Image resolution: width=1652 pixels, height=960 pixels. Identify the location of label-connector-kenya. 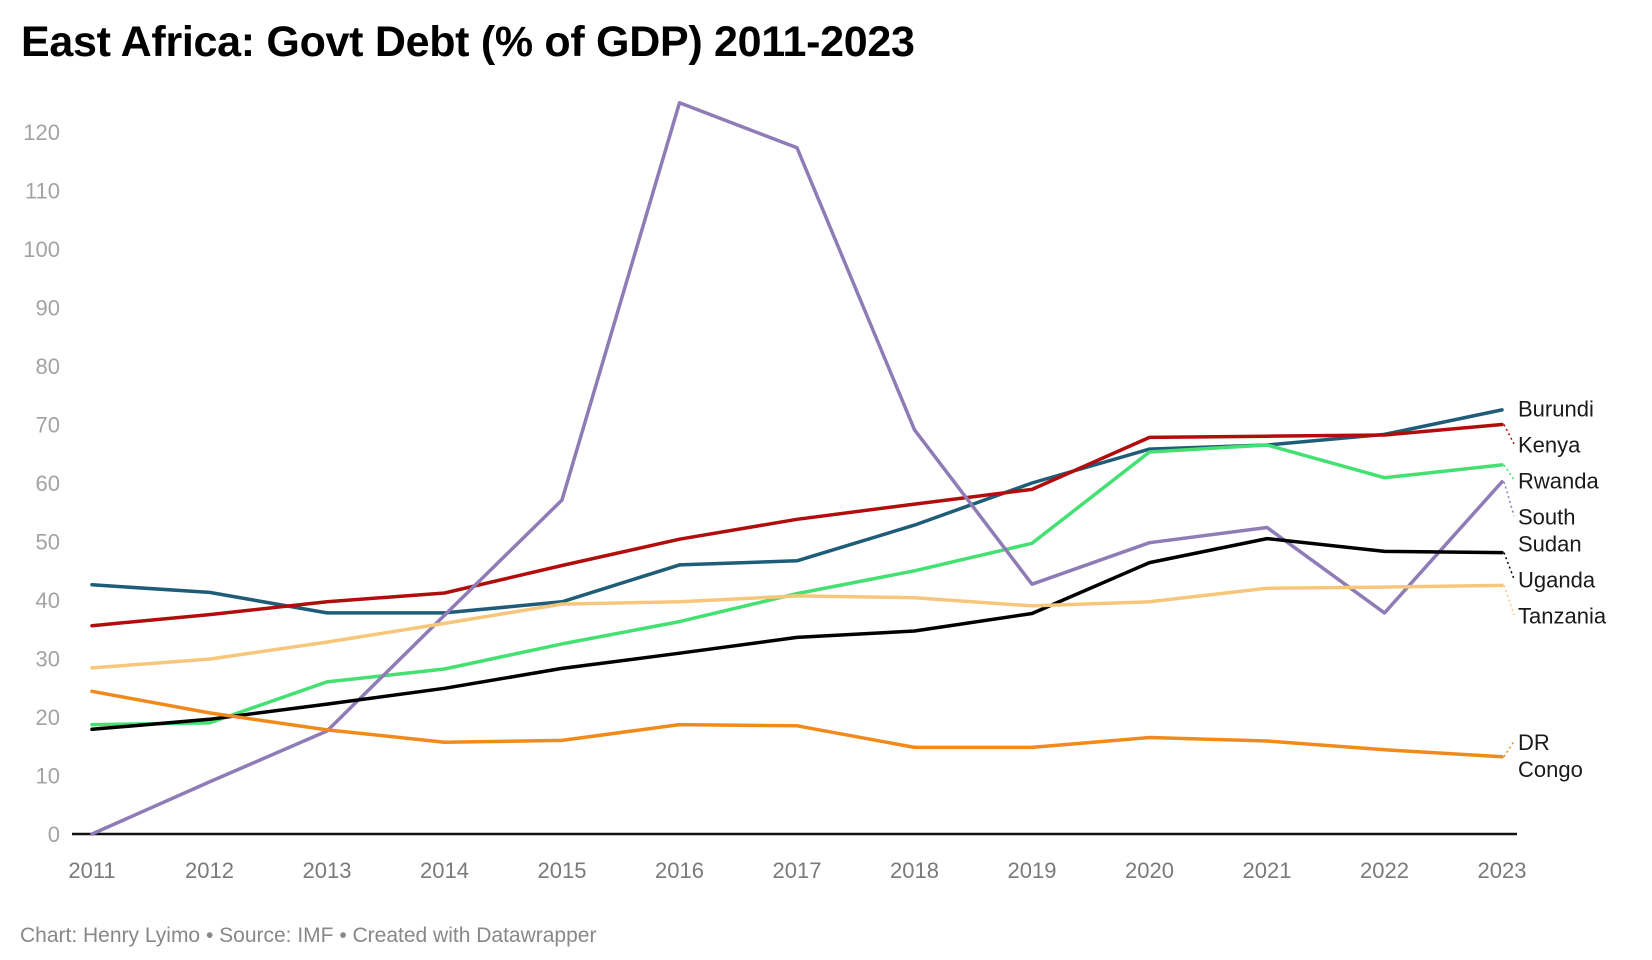
(1509, 434).